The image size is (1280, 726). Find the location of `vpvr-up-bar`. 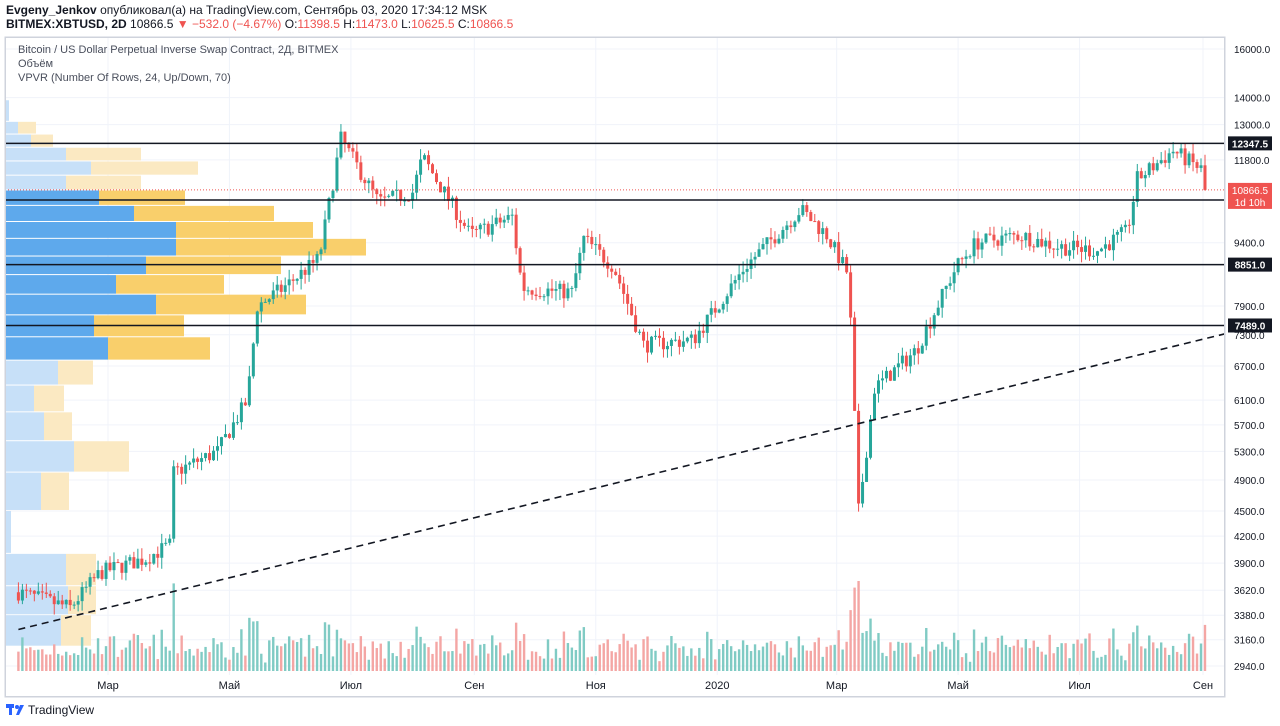

vpvr-up-bar is located at coordinates (61, 284).